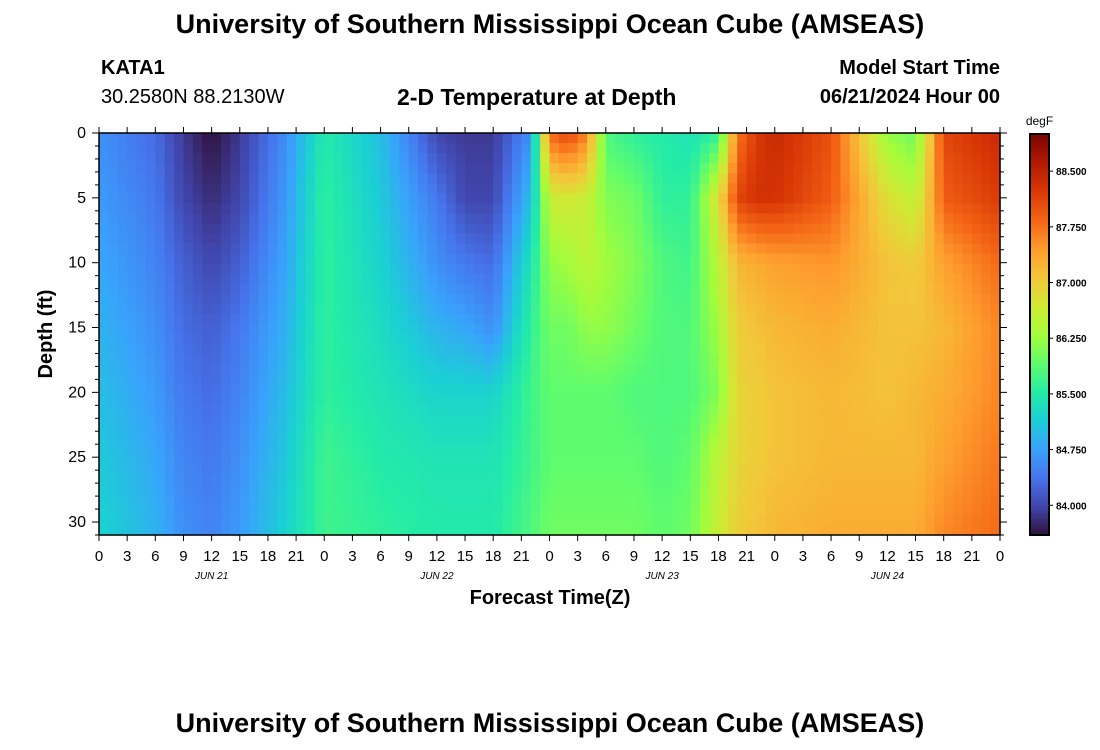  What do you see at coordinates (437, 556) in the screenshot?
I see `x-tick-label: 12` at bounding box center [437, 556].